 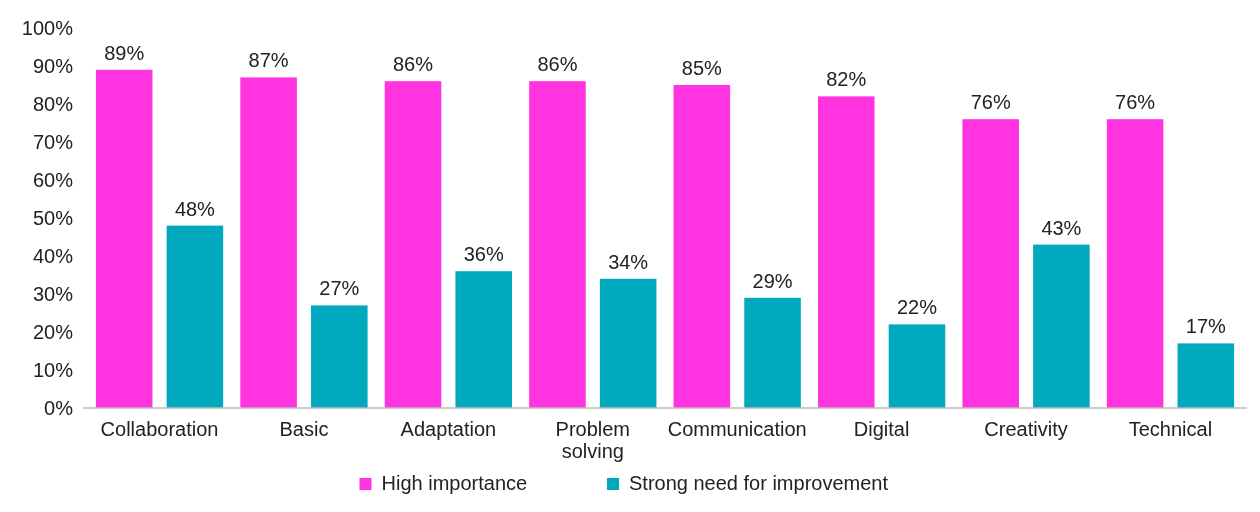 I want to click on y-tick-label: 40%, so click(x=53, y=256).